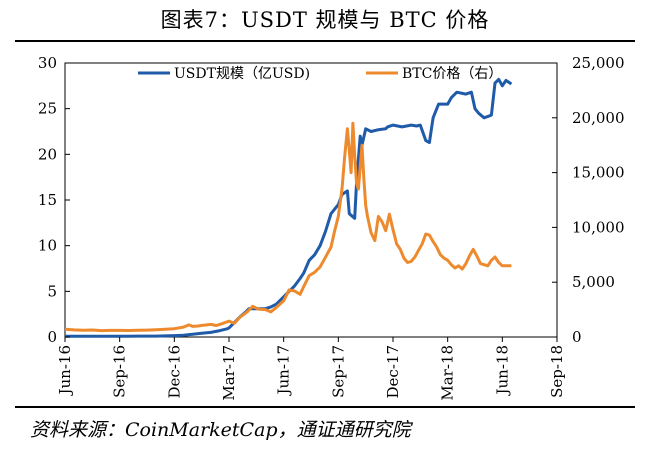  What do you see at coordinates (229, 373) in the screenshot?
I see `x-tick-label: Mar-17` at bounding box center [229, 373].